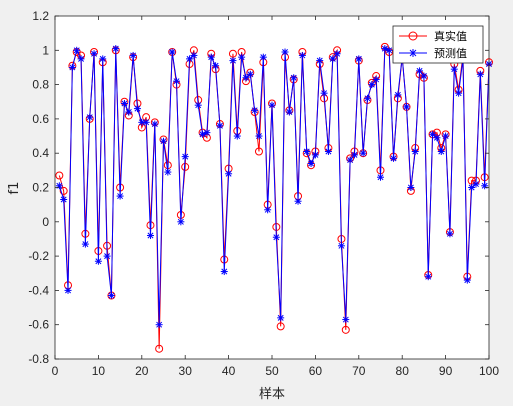 This screenshot has width=513, height=406. What do you see at coordinates (229, 371) in the screenshot?
I see `x-tick-label: 40` at bounding box center [229, 371].